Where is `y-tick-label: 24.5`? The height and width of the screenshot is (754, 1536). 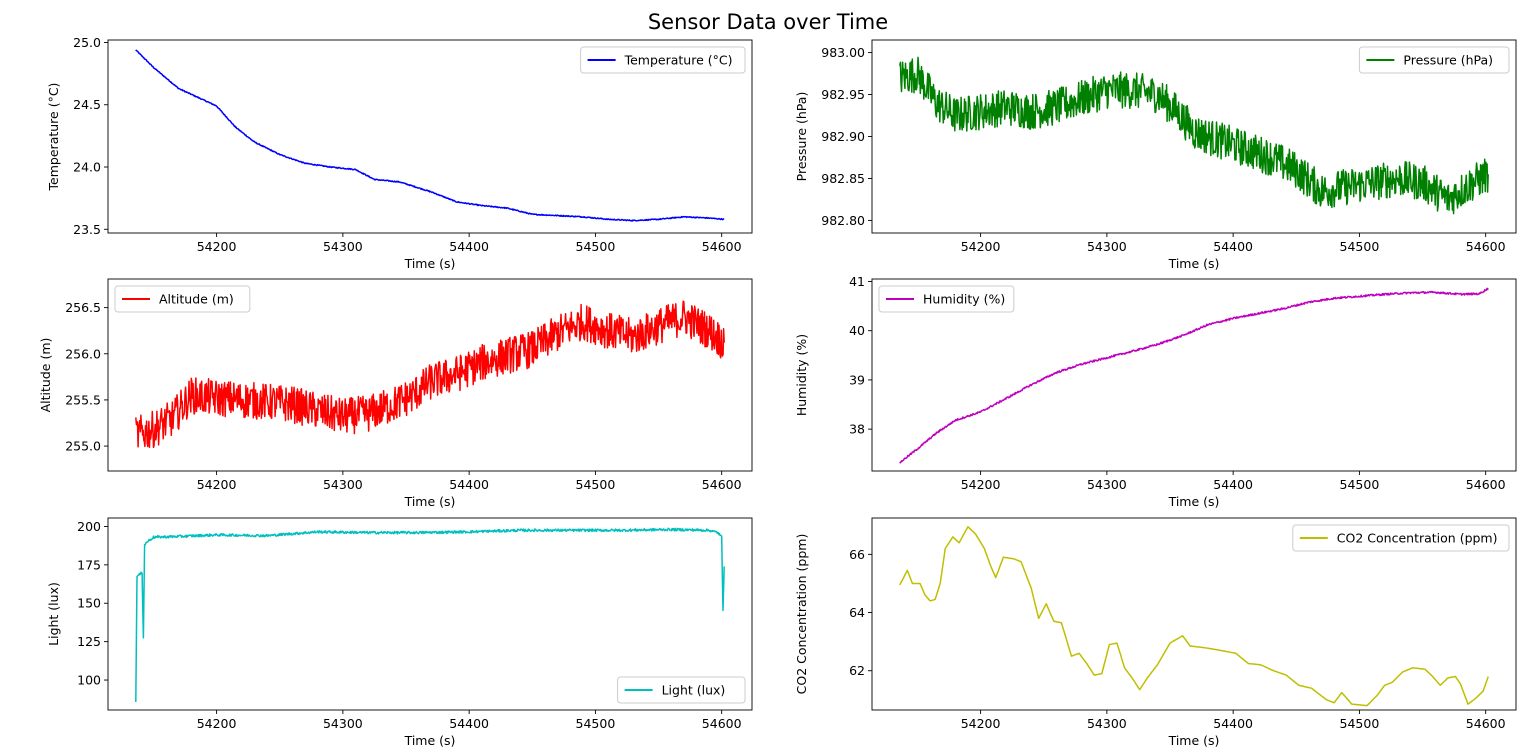
y-tick-label: 24.5 is located at coordinates (87, 104).